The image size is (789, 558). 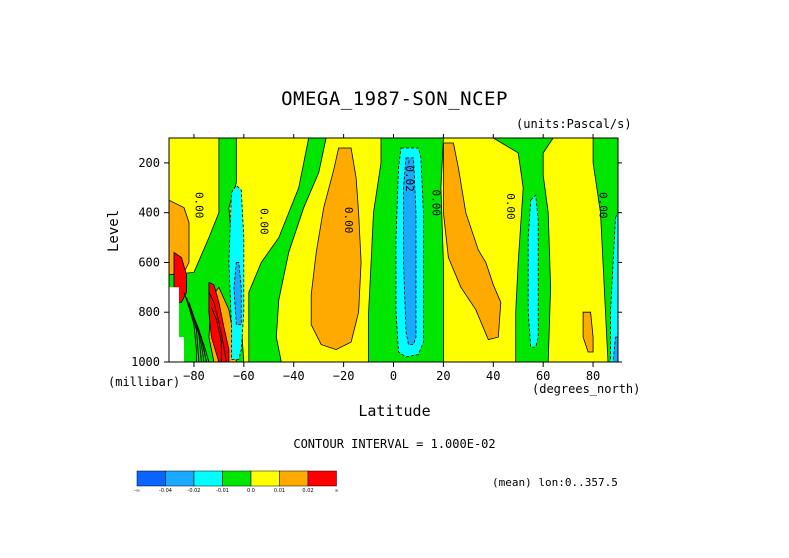 I want to click on colorbar-label: 0.0, so click(x=251, y=491).